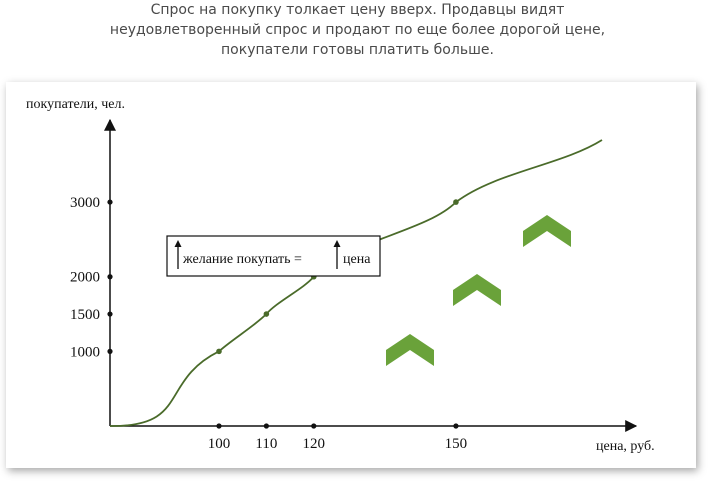  I want to click on x-tick-label: 100, so click(219, 444).